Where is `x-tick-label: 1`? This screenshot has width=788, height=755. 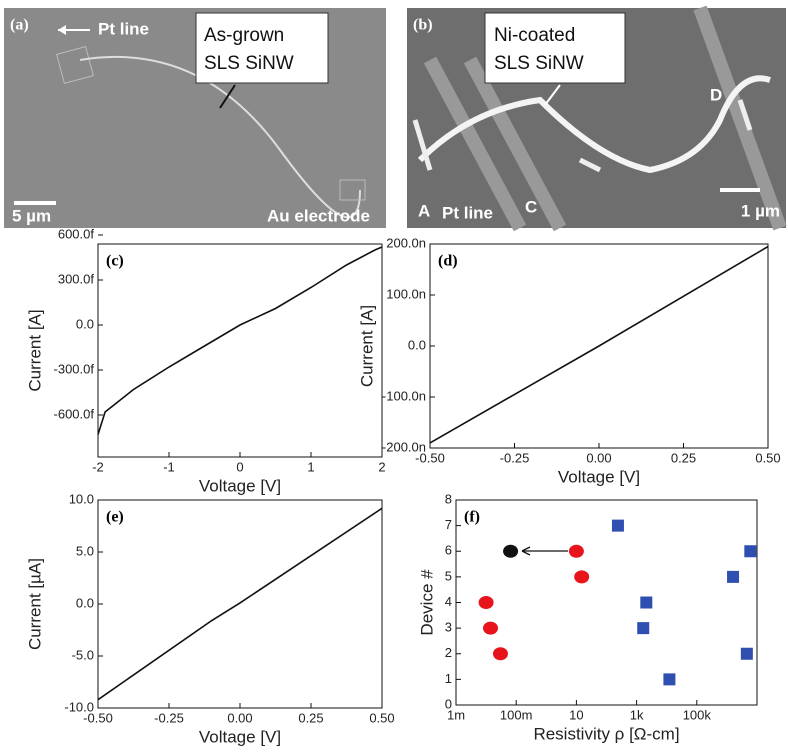
x-tick-label: 1 is located at coordinates (310, 466).